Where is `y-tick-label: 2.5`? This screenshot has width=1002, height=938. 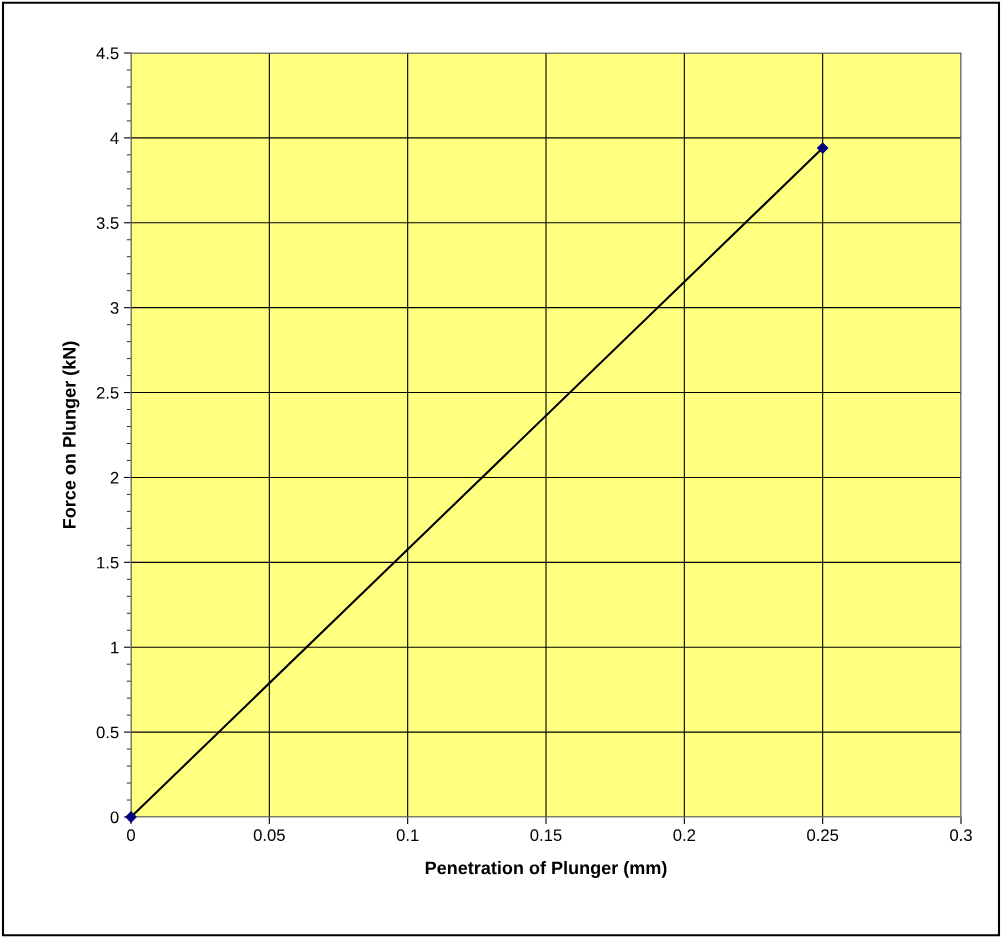
y-tick-label: 2.5 is located at coordinates (107, 392).